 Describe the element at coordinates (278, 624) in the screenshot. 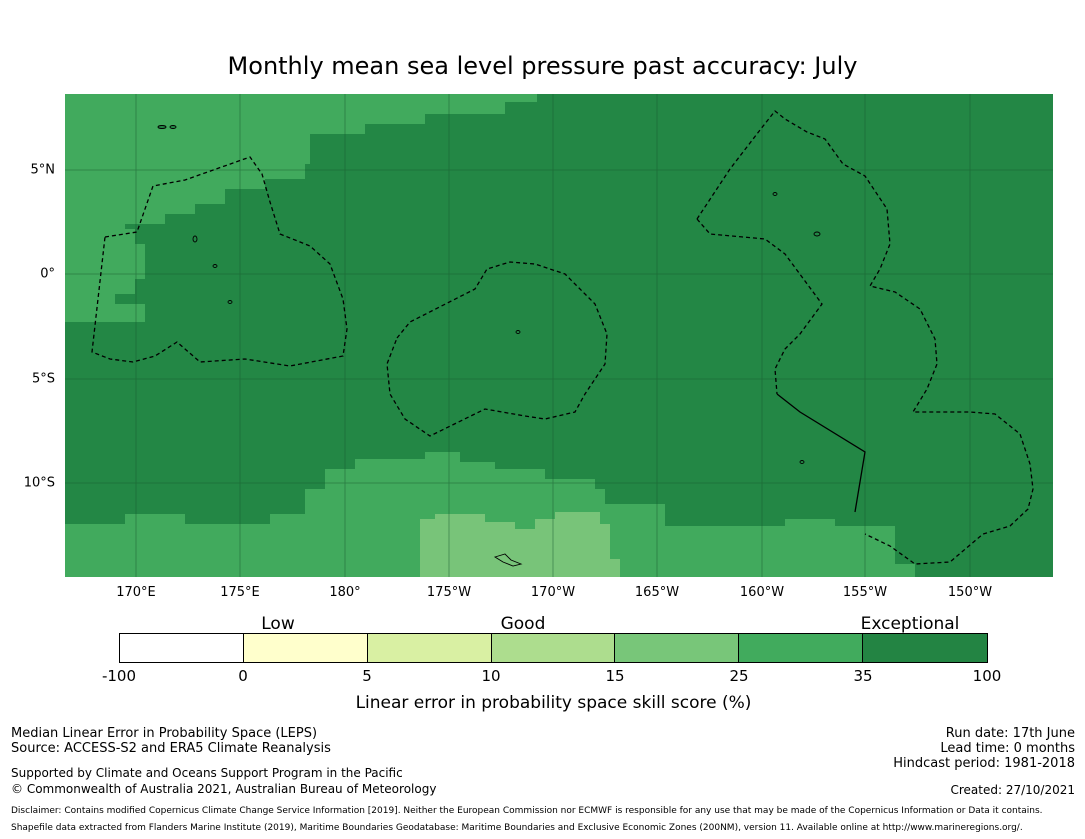

I see `colorbar-category-low: Low` at that location.